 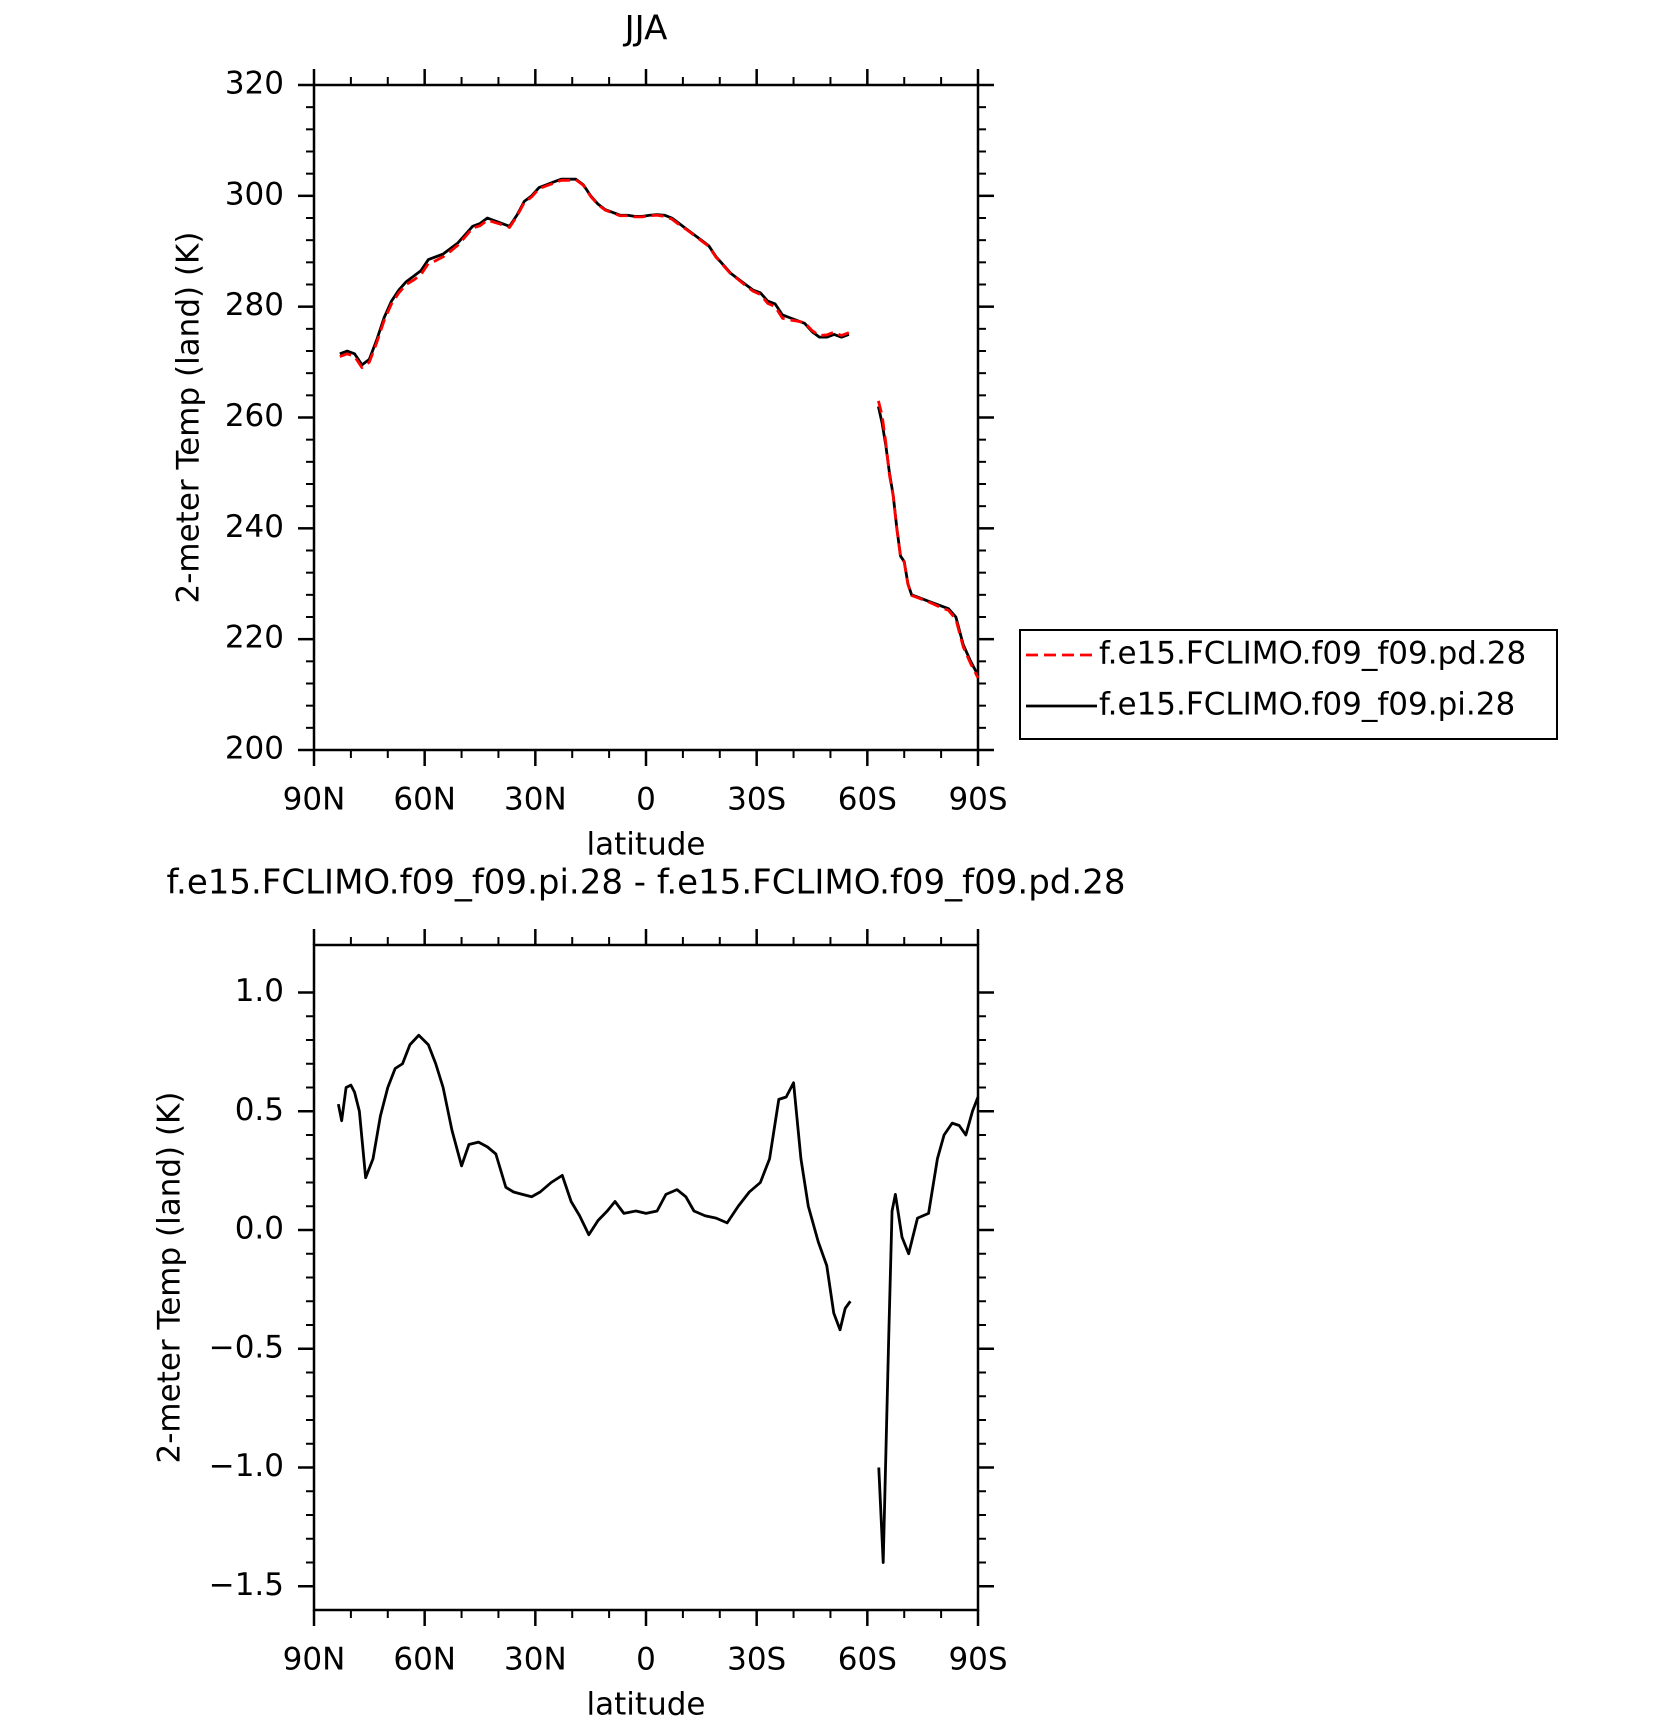 What do you see at coordinates (254, 527) in the screenshot?
I see `y-tick-label: 240` at bounding box center [254, 527].